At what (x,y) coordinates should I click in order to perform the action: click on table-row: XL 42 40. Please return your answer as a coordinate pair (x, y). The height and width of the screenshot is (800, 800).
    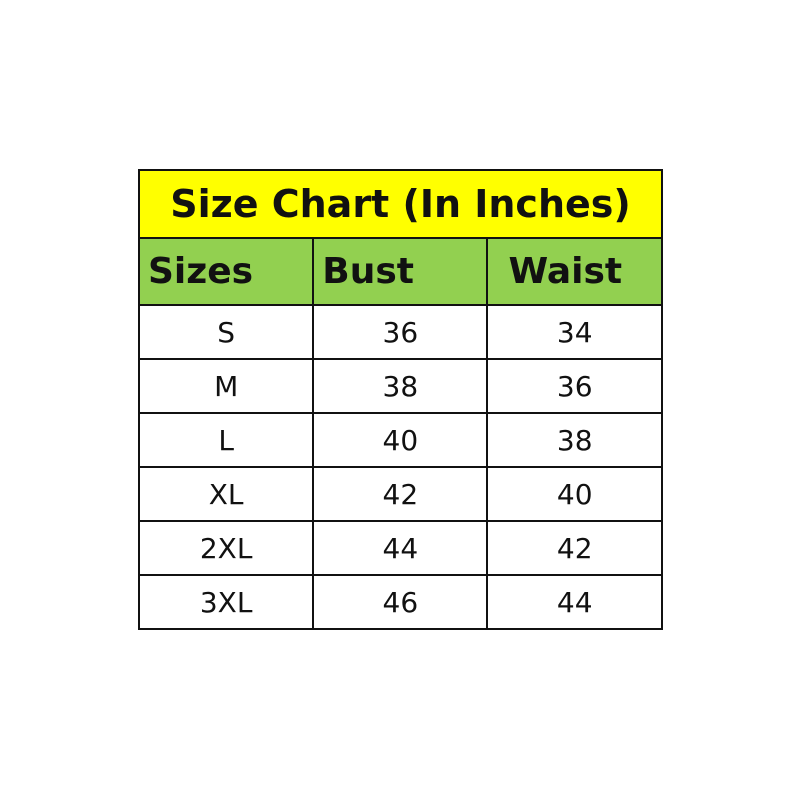
    Looking at the image, I should click on (400, 494).